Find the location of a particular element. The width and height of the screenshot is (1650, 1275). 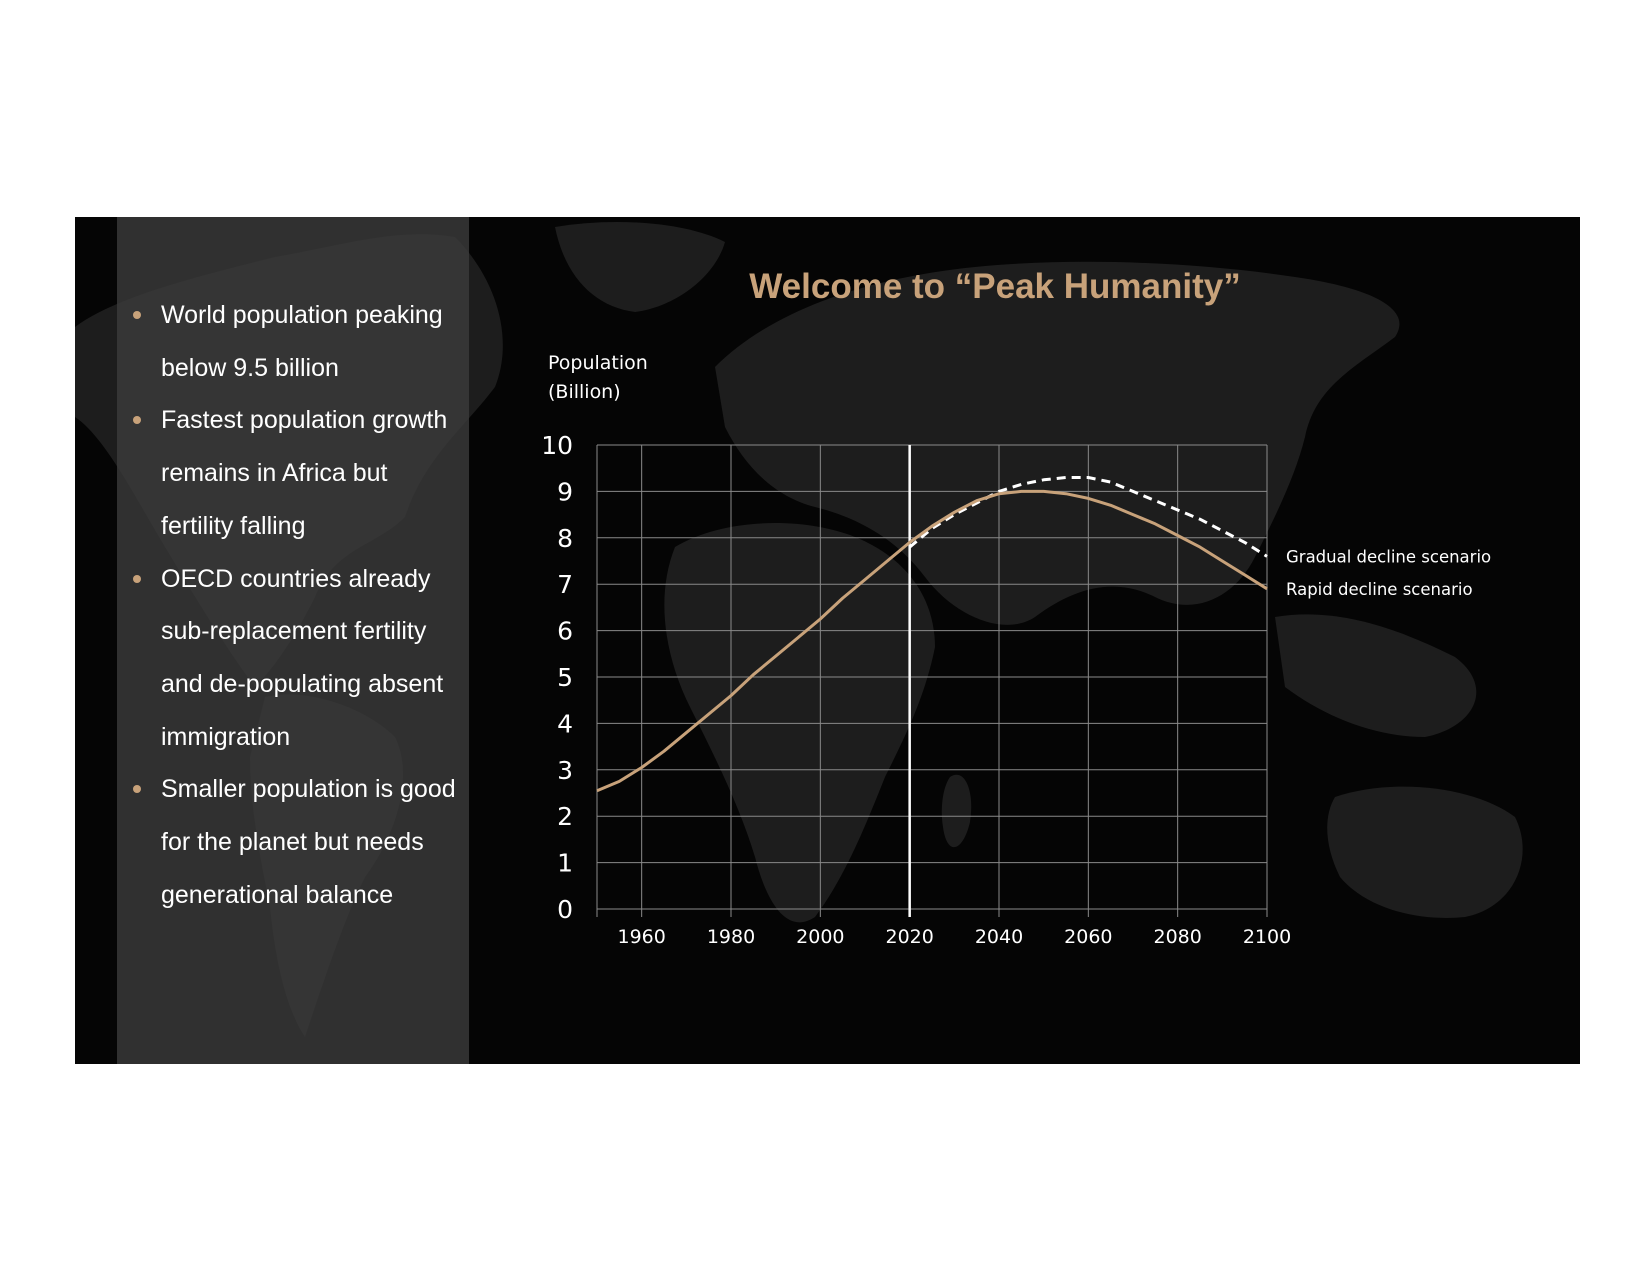

y-tick-label: 7 is located at coordinates (565, 584).